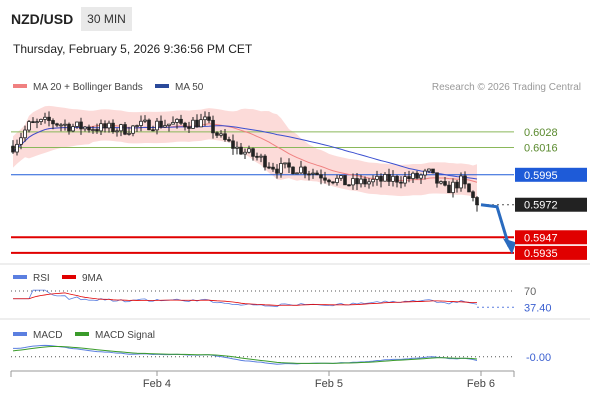 Image resolution: width=590 pixels, height=400 pixels. Describe the element at coordinates (495, 225) in the screenshot. I see `forecast-arrow-path` at that location.